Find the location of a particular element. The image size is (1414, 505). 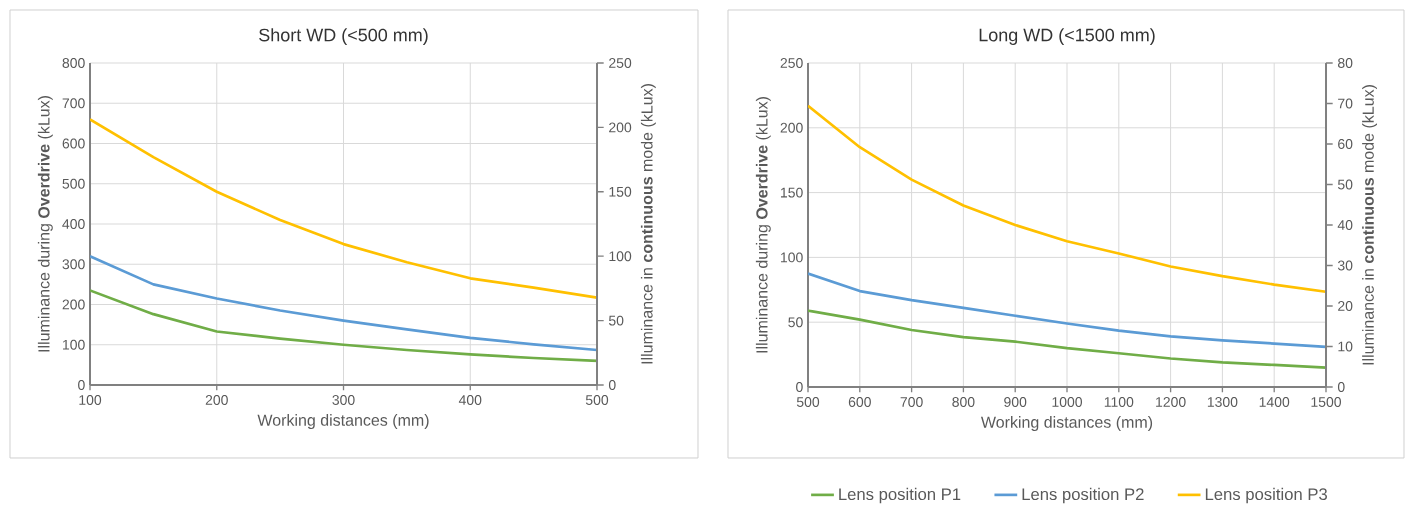

legend-label: Lens position P1 is located at coordinates (900, 495).